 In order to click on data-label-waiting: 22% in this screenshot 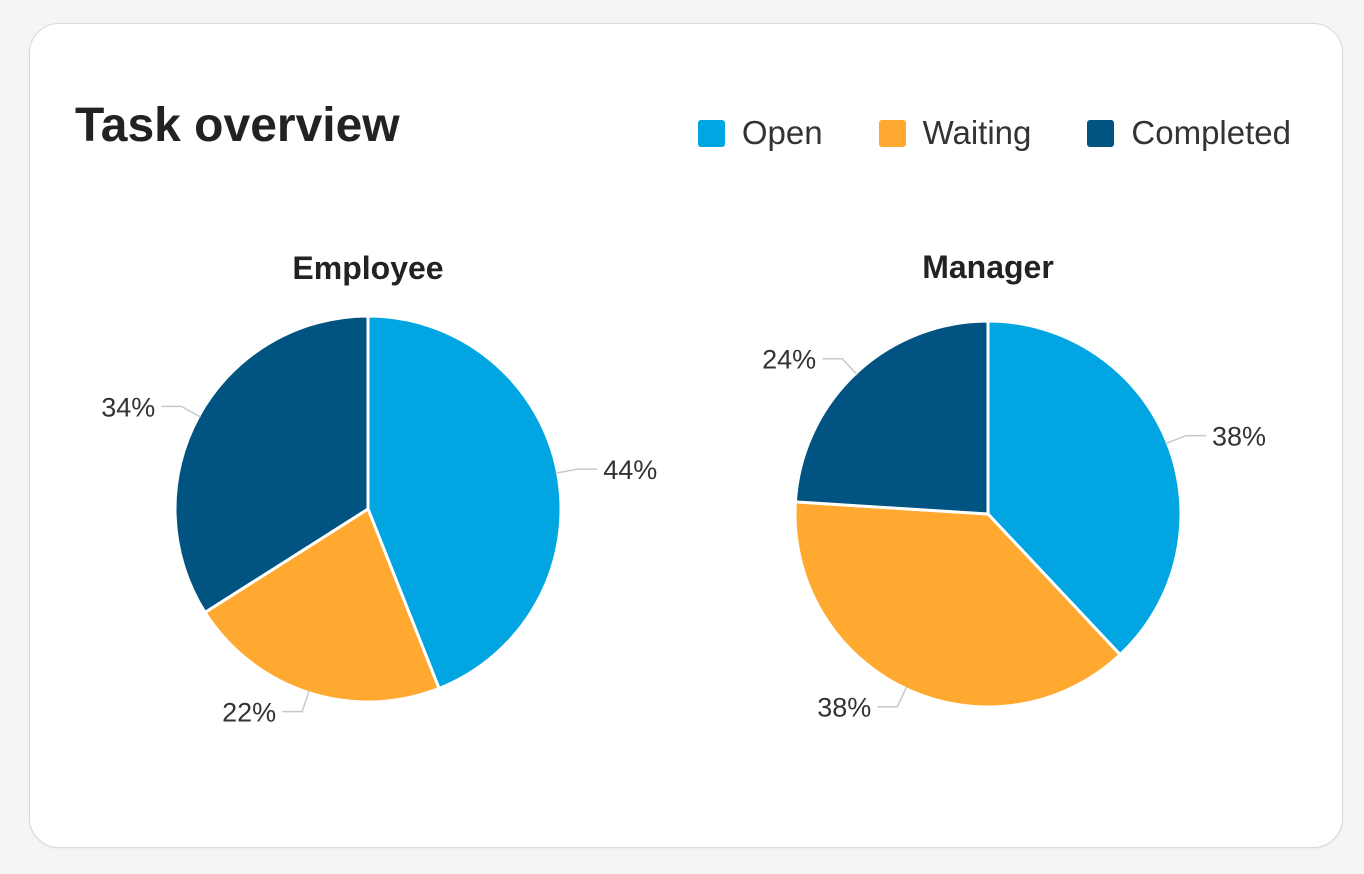, I will do `click(249, 713)`.